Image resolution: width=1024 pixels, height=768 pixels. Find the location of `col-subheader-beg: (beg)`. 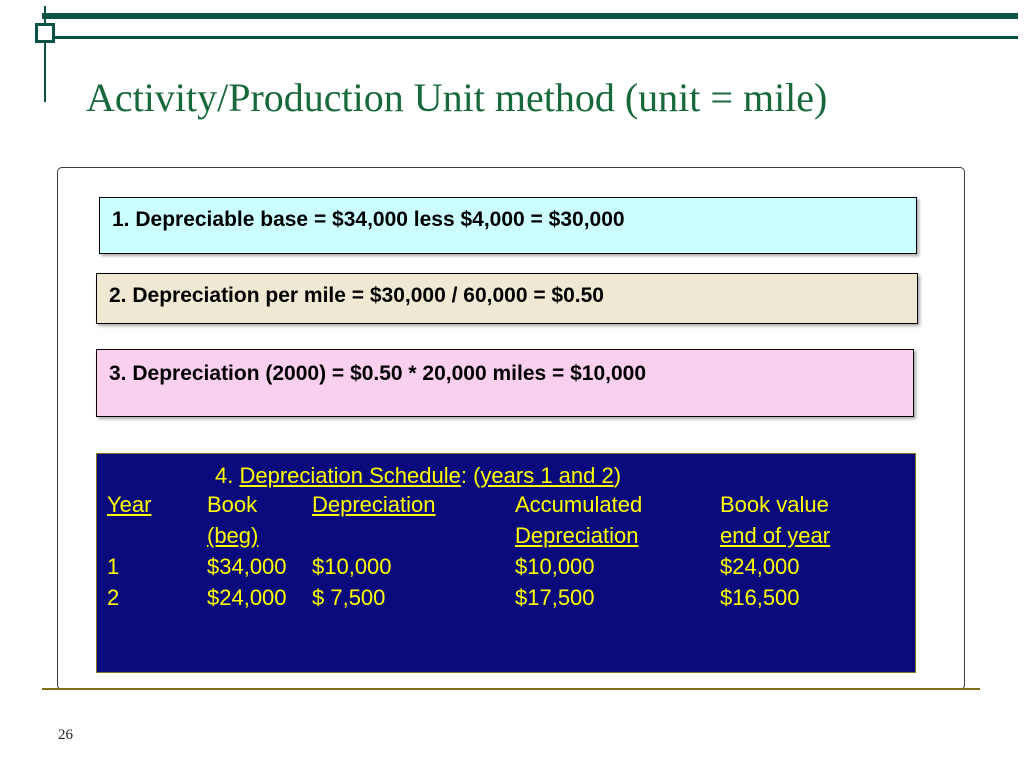

col-subheader-beg: (beg) is located at coordinates (233, 535).